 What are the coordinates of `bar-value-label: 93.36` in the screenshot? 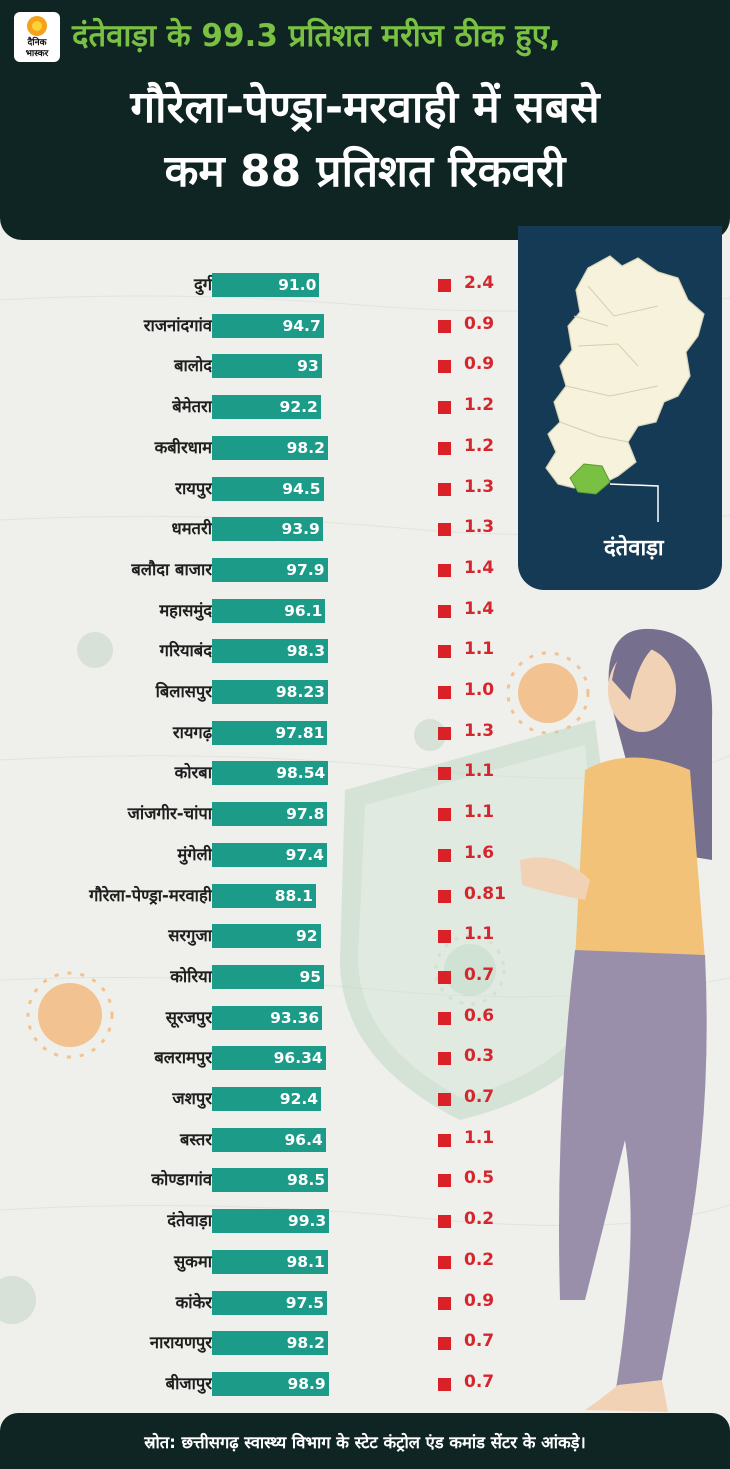 It's located at (295, 1017).